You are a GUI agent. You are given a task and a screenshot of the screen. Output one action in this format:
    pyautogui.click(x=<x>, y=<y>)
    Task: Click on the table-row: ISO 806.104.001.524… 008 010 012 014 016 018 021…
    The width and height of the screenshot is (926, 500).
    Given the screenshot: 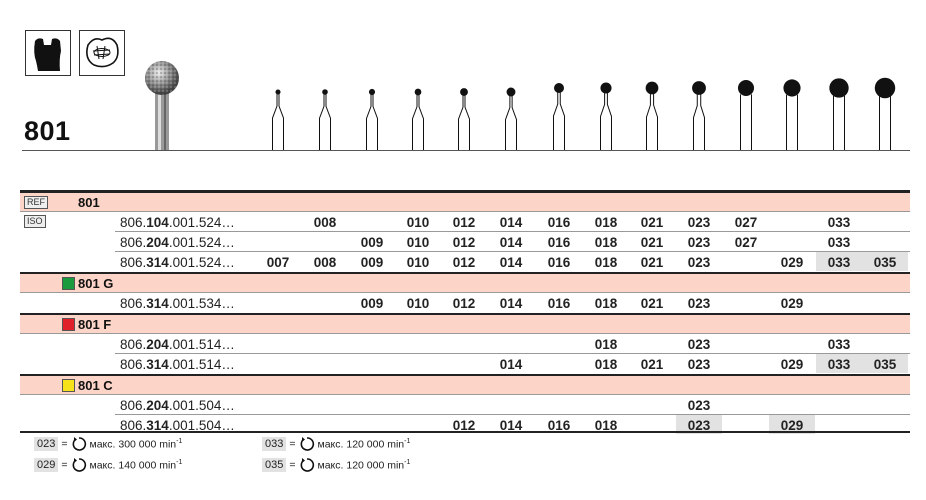 What is the action you would take?
    pyautogui.click(x=465, y=222)
    